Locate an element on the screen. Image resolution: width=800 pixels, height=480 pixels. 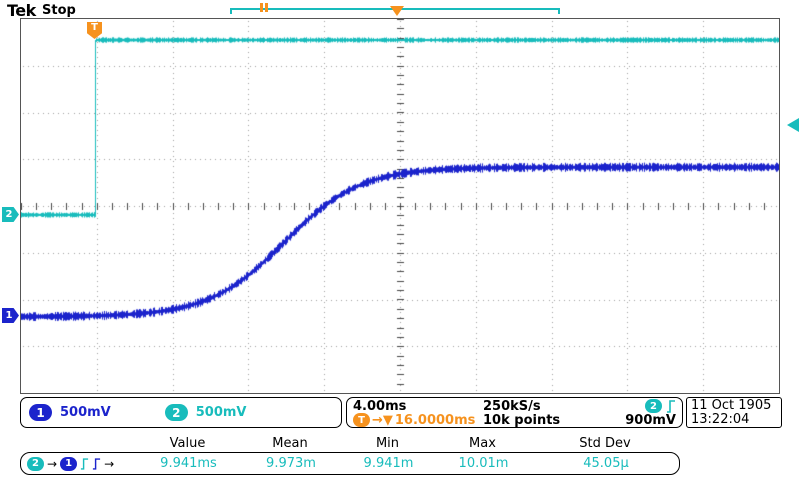
date-label: 11 Oct 1905 is located at coordinates (731, 405).